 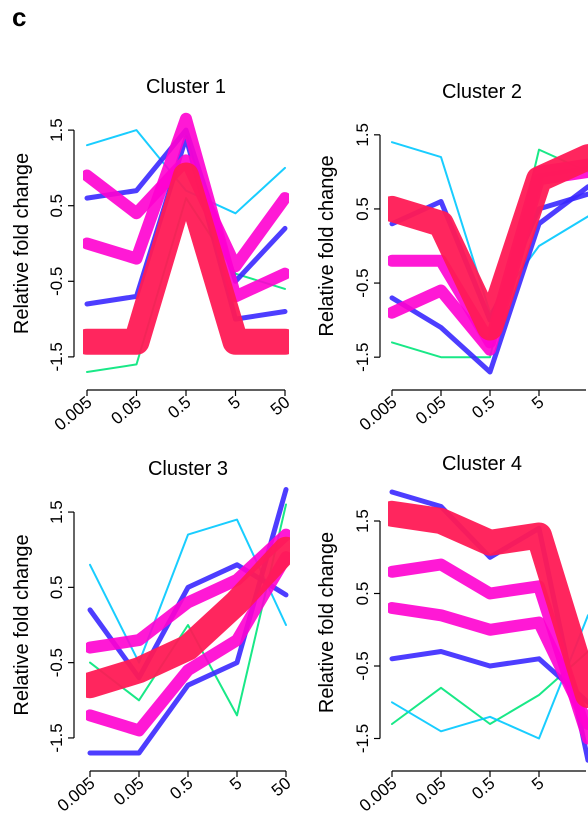 What do you see at coordinates (188, 469) in the screenshot?
I see `chart-title: Cluster 3` at bounding box center [188, 469].